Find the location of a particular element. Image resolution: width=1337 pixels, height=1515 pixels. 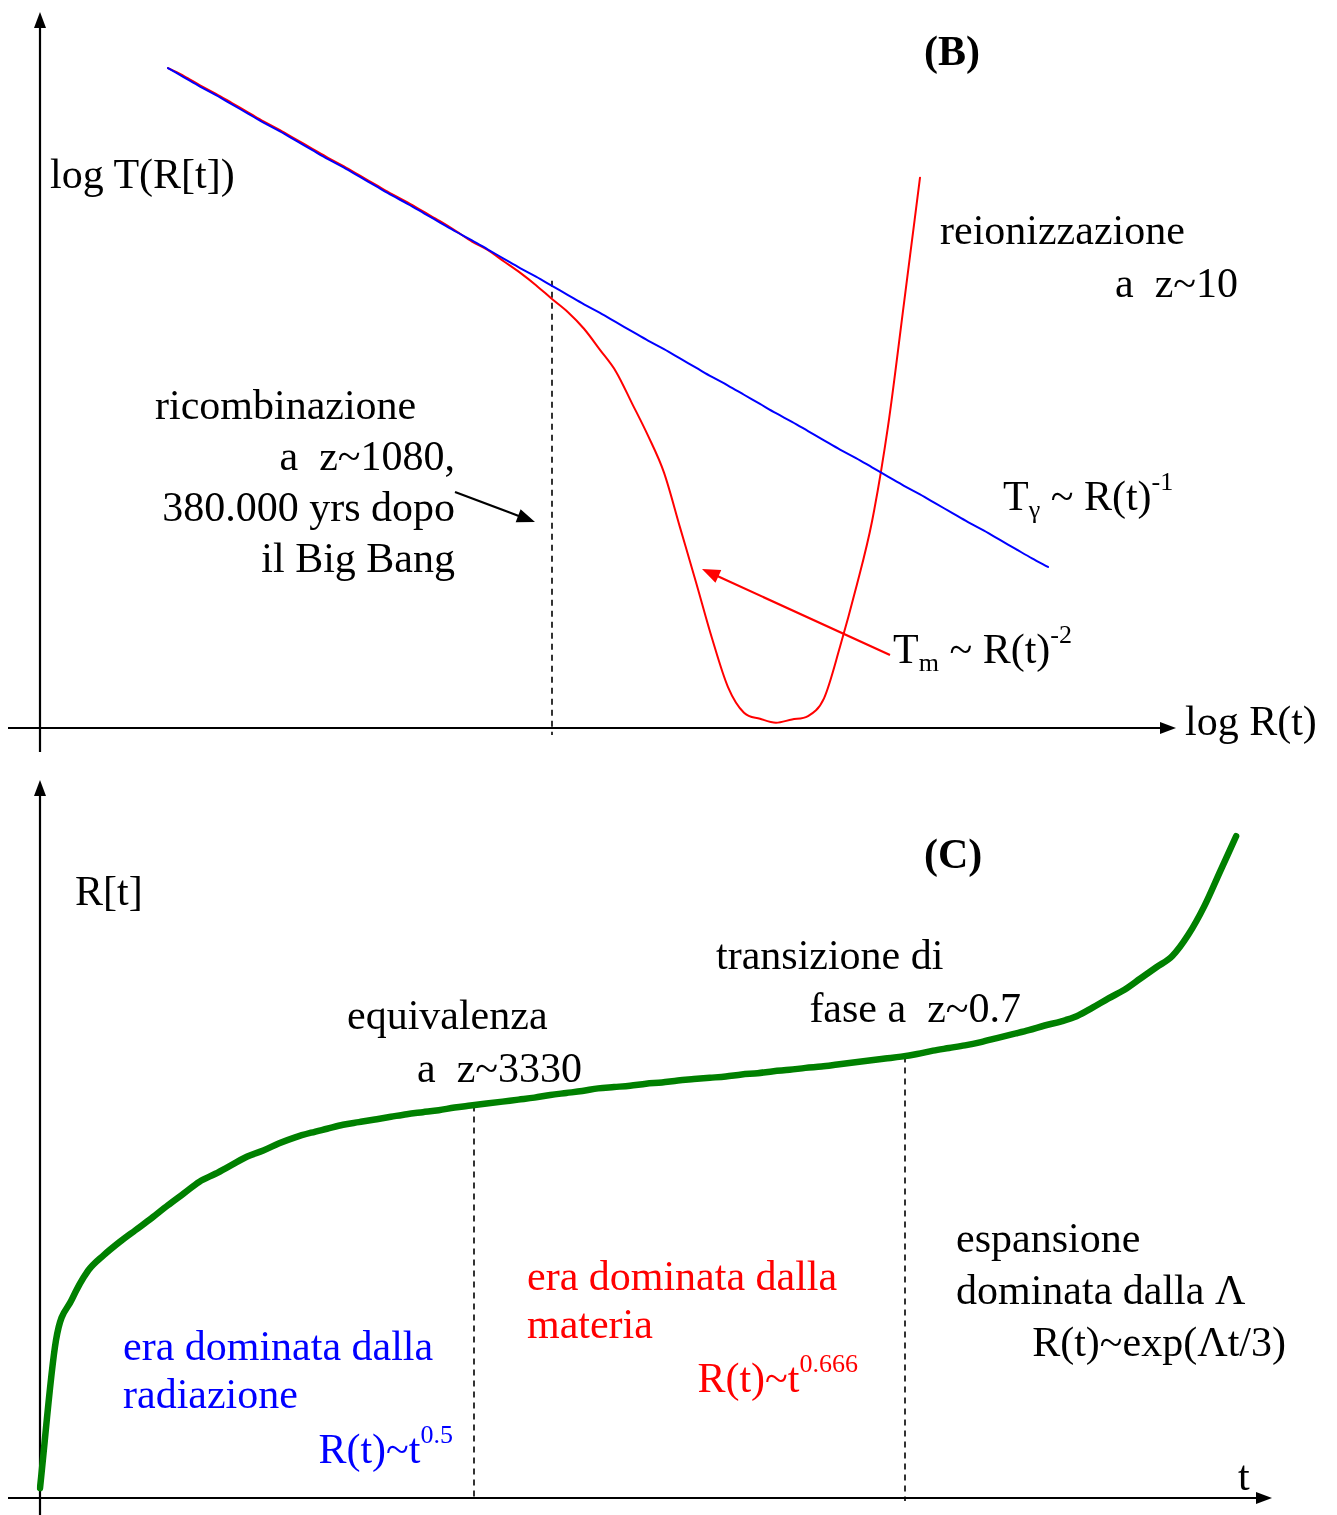

annotation: transizione di fase a z~0.7 is located at coordinates (868, 982).